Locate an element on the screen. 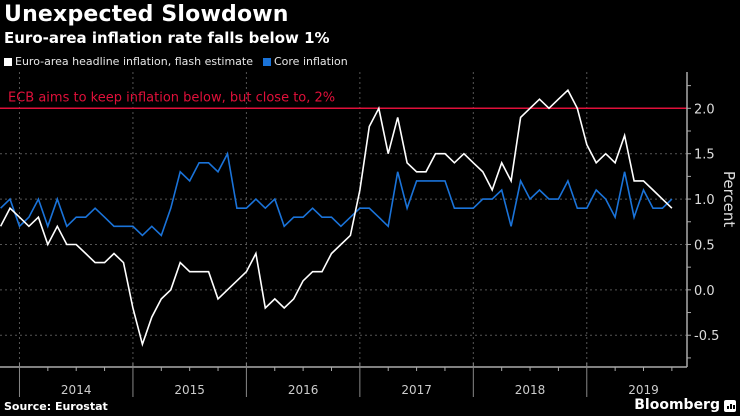  brand-logo: Bloomberg is located at coordinates (677, 405).